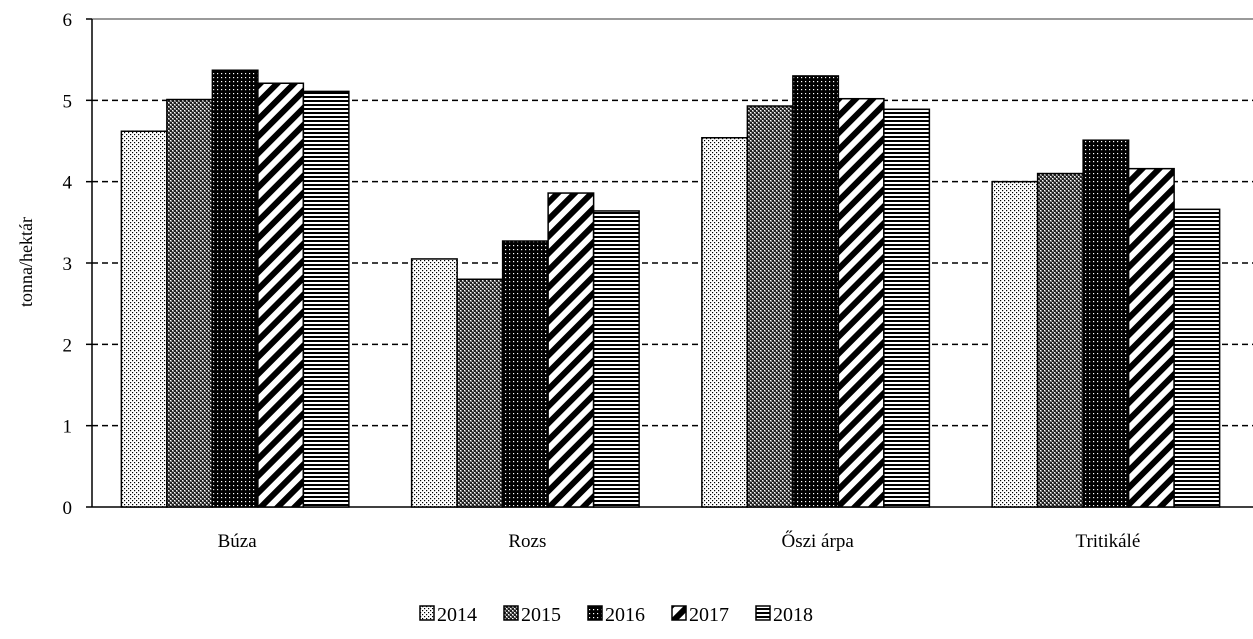 Image resolution: width=1253 pixels, height=639 pixels. Describe the element at coordinates (190, 303) in the screenshot. I see `bar-2015-Búza` at that location.